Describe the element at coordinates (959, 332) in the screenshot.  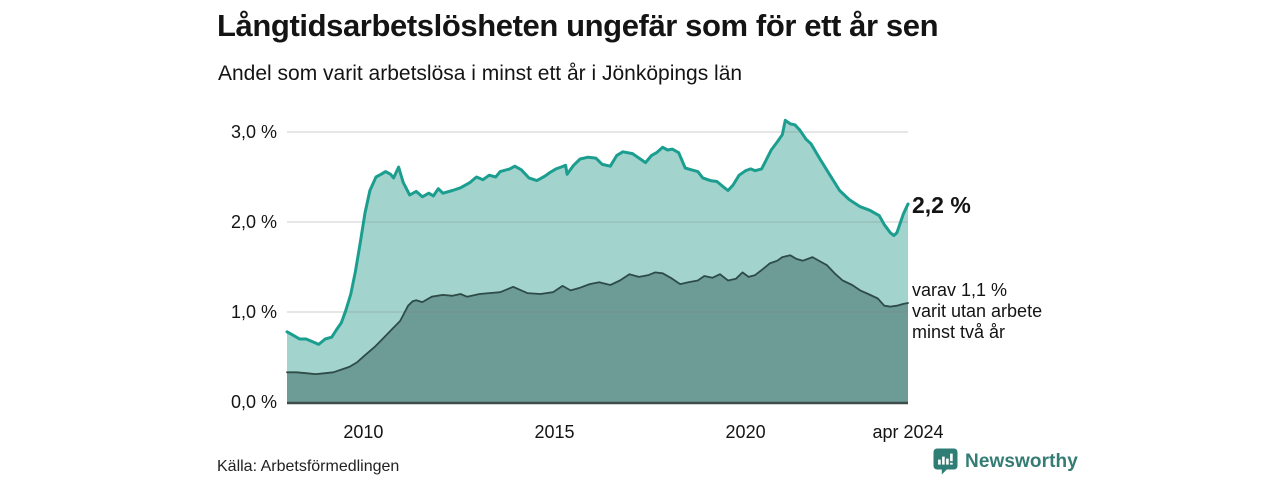
I see `subset-end-label-line3: minst två år` at that location.